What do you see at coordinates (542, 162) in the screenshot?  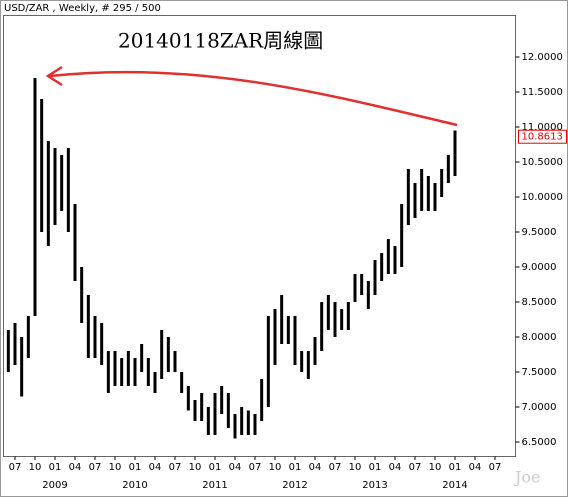 I see `y-tick-label: 10.5000` at bounding box center [542, 162].